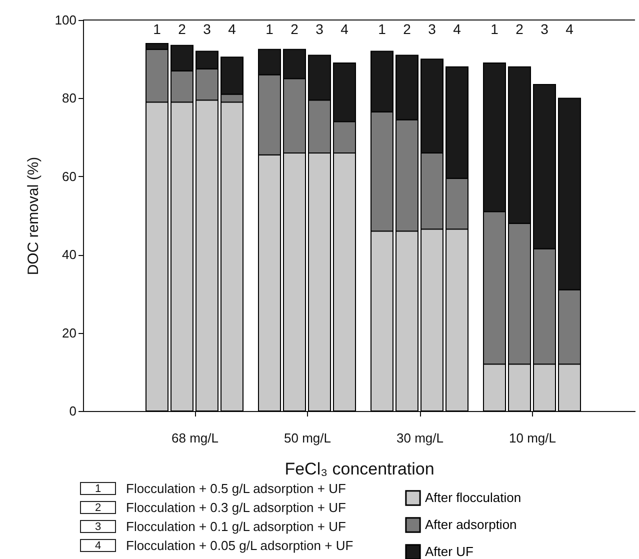  What do you see at coordinates (307, 438) in the screenshot?
I see `text: 50 mg/L` at bounding box center [307, 438].